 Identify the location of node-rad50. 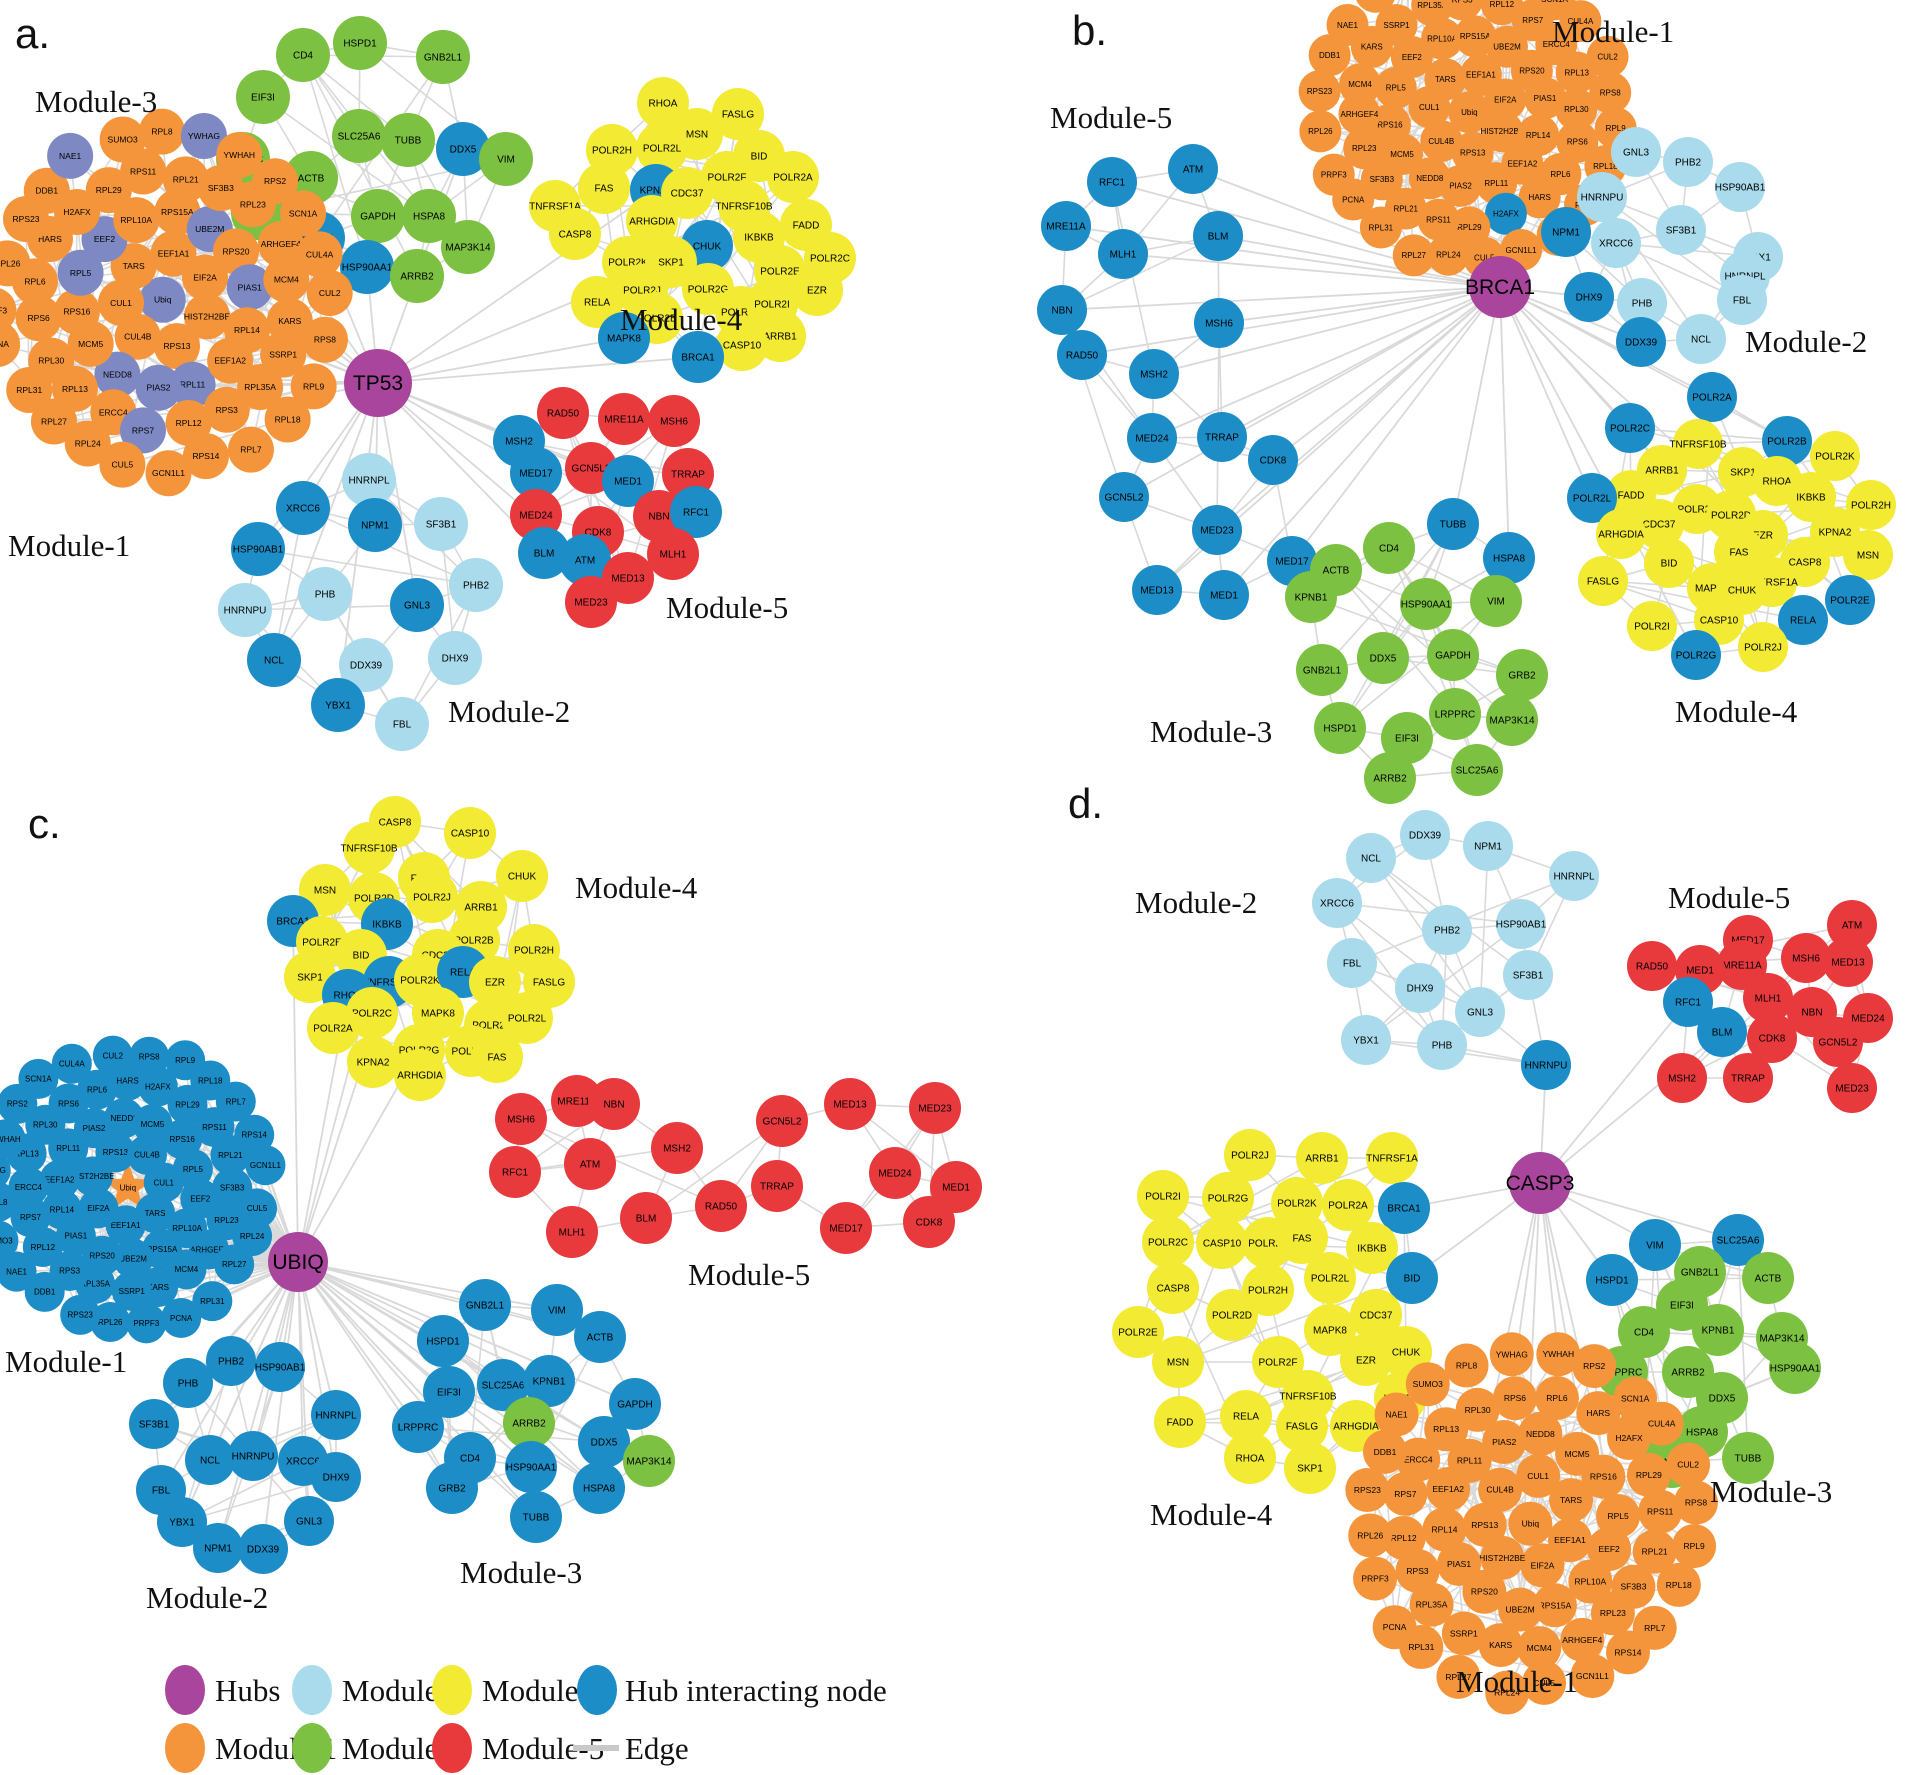
(1082, 355).